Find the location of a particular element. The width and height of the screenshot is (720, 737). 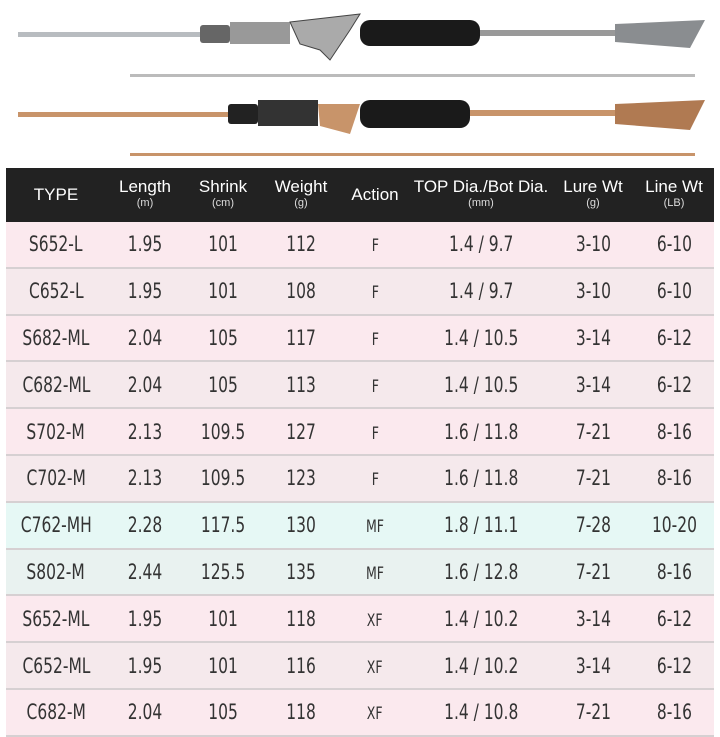

cell-diameter: 1.4 / 9.7 is located at coordinates (481, 291).